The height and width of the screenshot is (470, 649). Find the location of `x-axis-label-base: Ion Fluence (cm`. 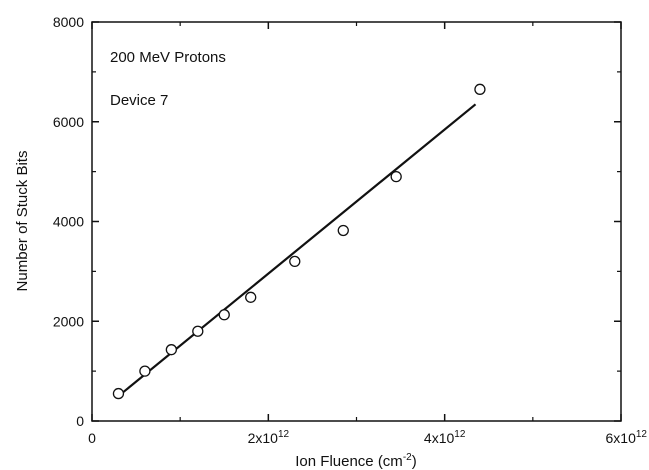

x-axis-label-base: Ion Fluence (cm is located at coordinates (349, 461).